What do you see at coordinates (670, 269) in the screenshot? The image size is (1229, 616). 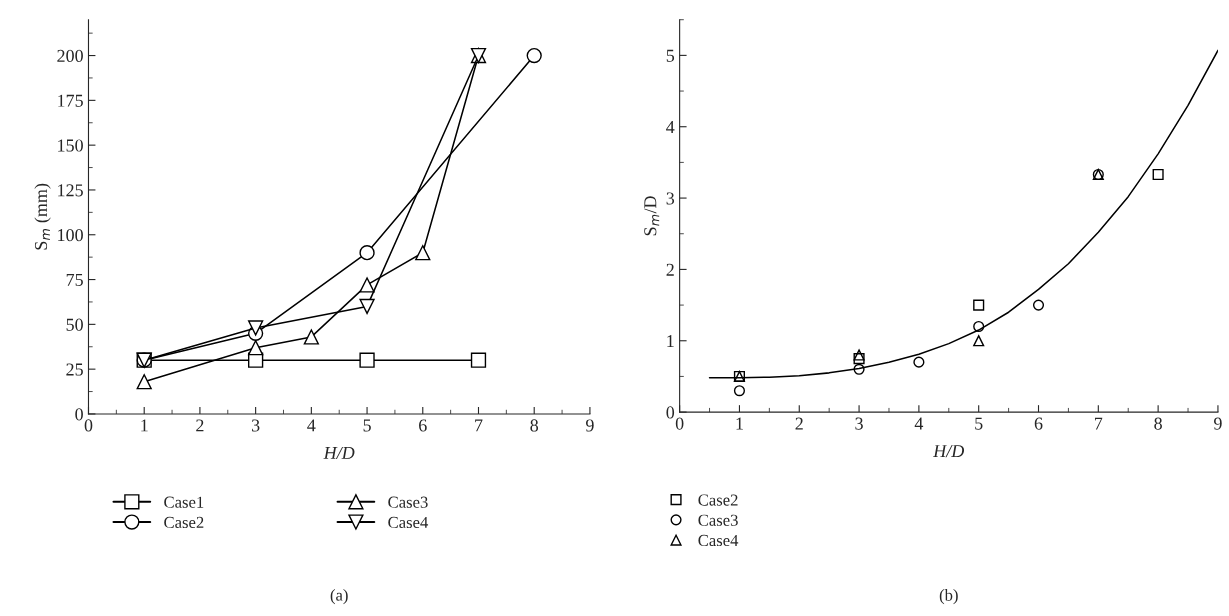 I see `y-tick-label: 2` at bounding box center [670, 269].